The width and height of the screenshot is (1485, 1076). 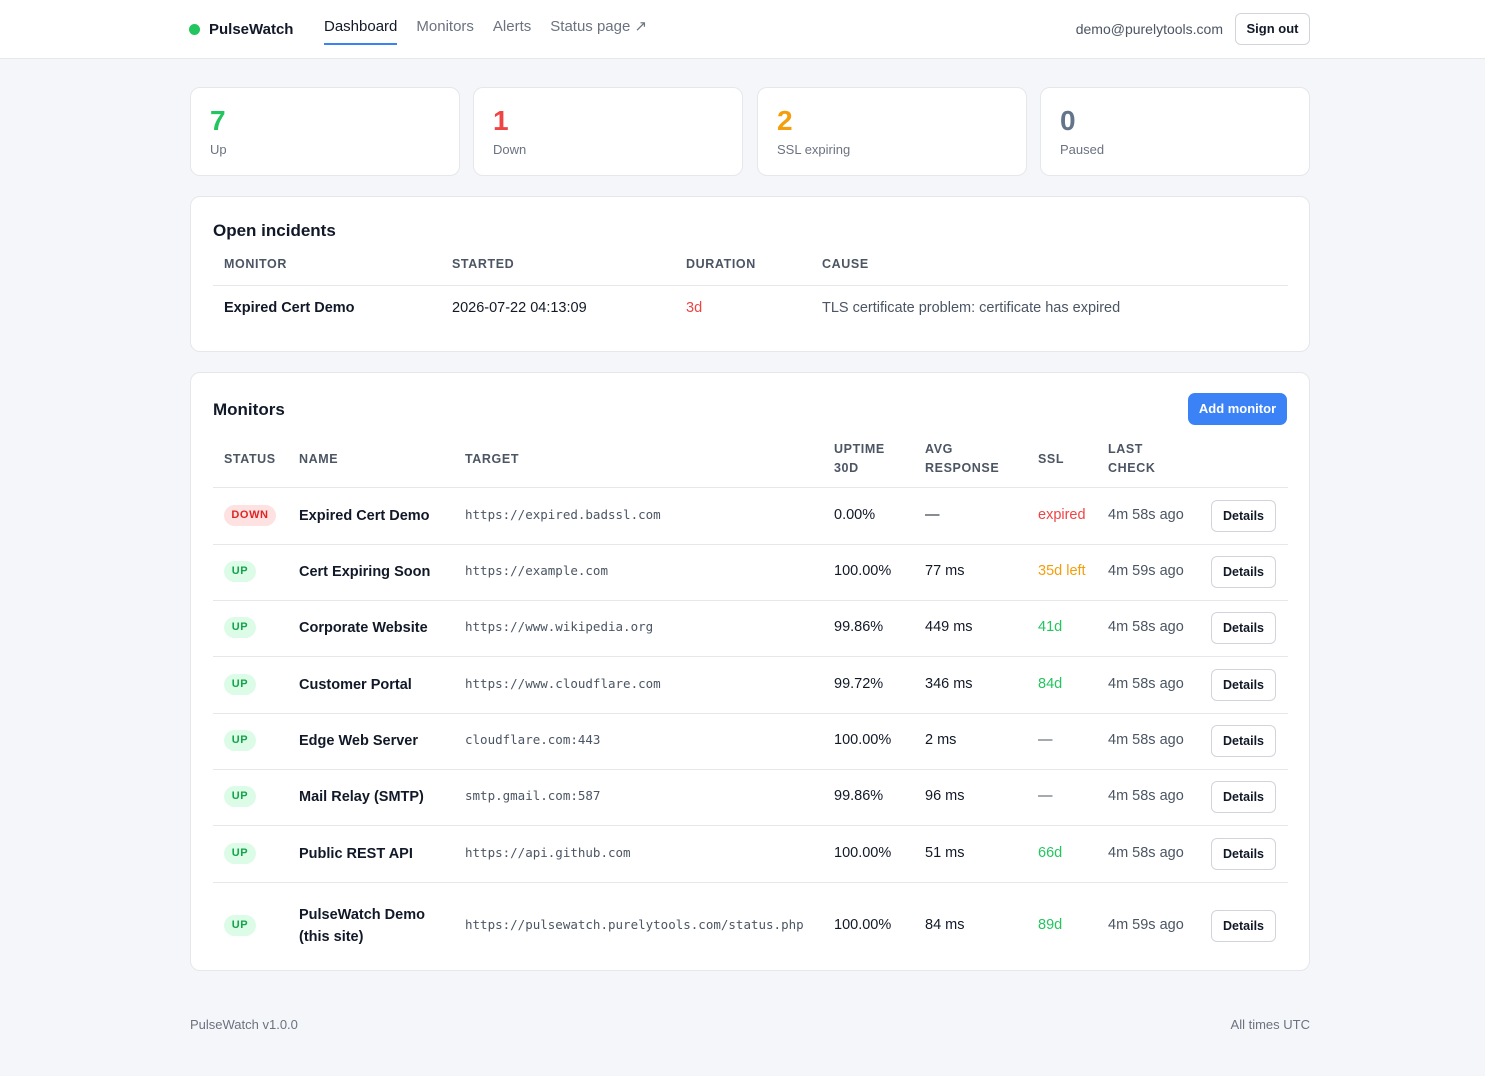 What do you see at coordinates (941, 740) in the screenshot?
I see `monitor-avg-response: 2 ms` at bounding box center [941, 740].